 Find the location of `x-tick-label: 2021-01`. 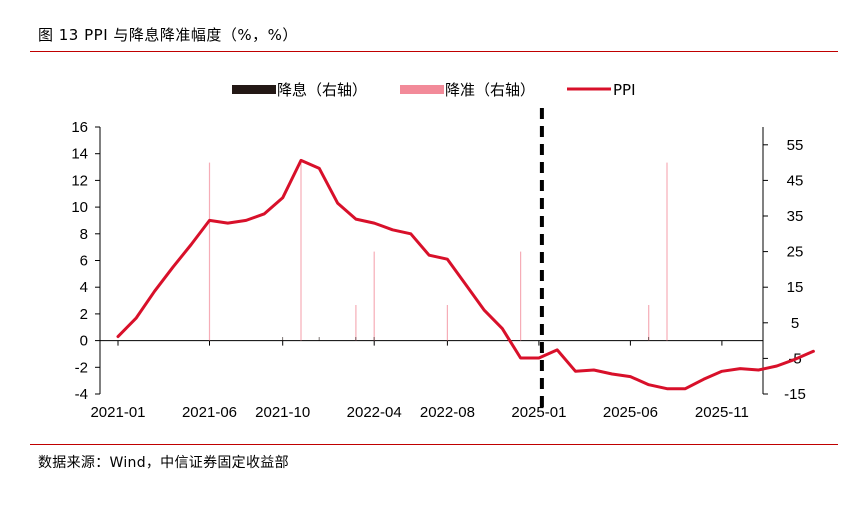

x-tick-label: 2021-01 is located at coordinates (117, 412).